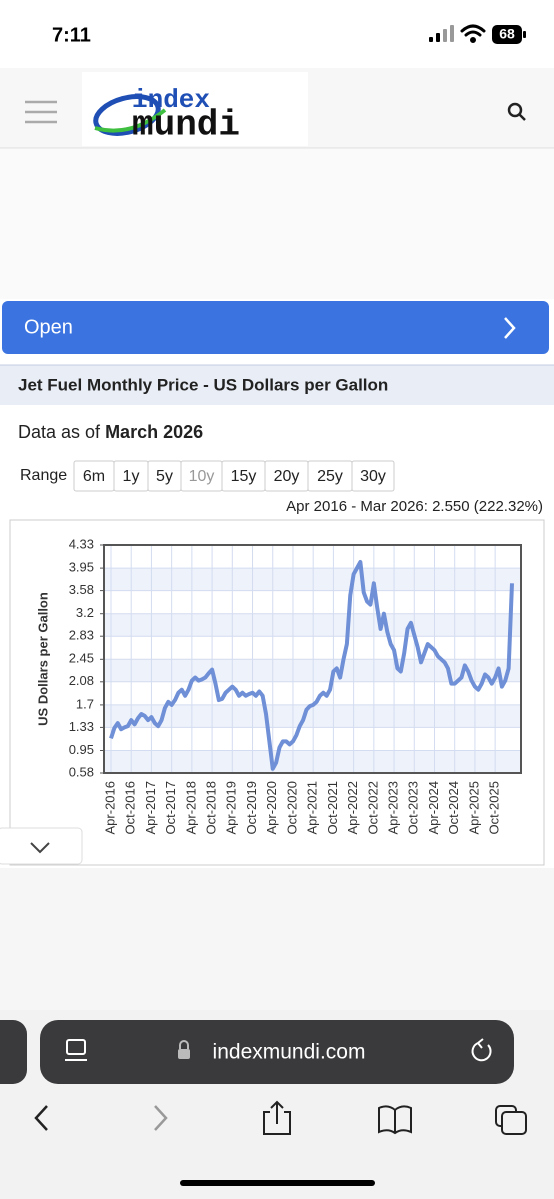 The width and height of the screenshot is (554, 1199). Describe the element at coordinates (395, 1120) in the screenshot. I see `bookmarks-button` at that location.